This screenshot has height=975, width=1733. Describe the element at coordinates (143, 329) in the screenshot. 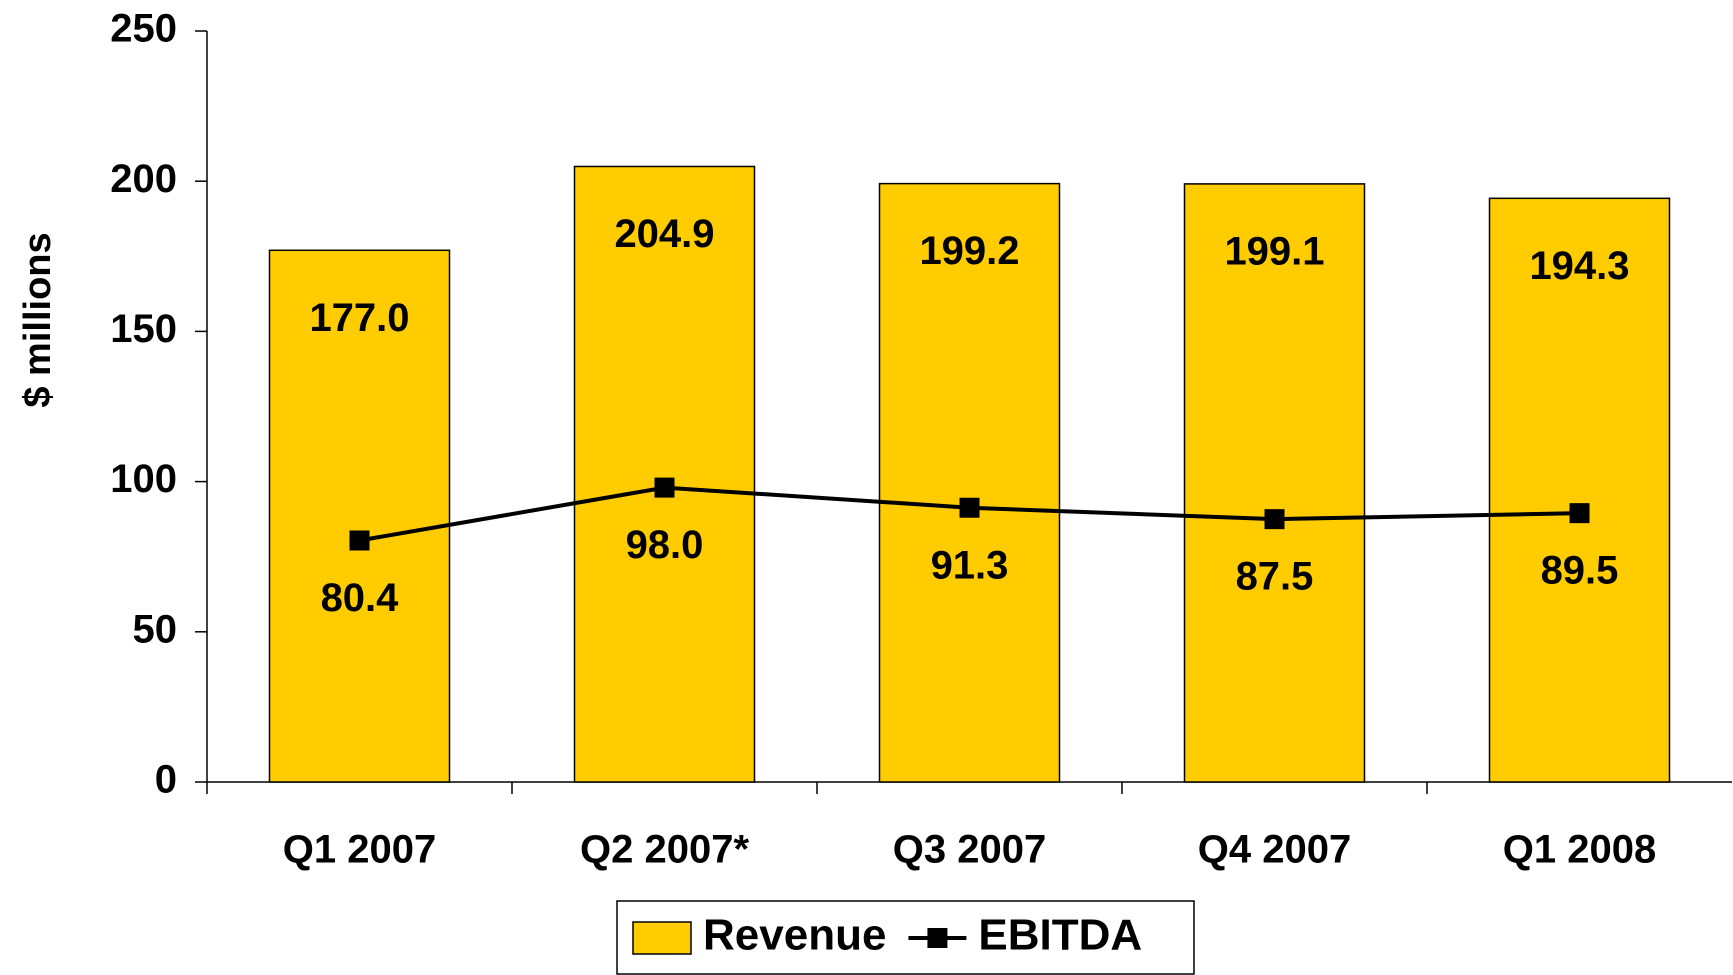

I see `y-tick-label: 150` at that location.